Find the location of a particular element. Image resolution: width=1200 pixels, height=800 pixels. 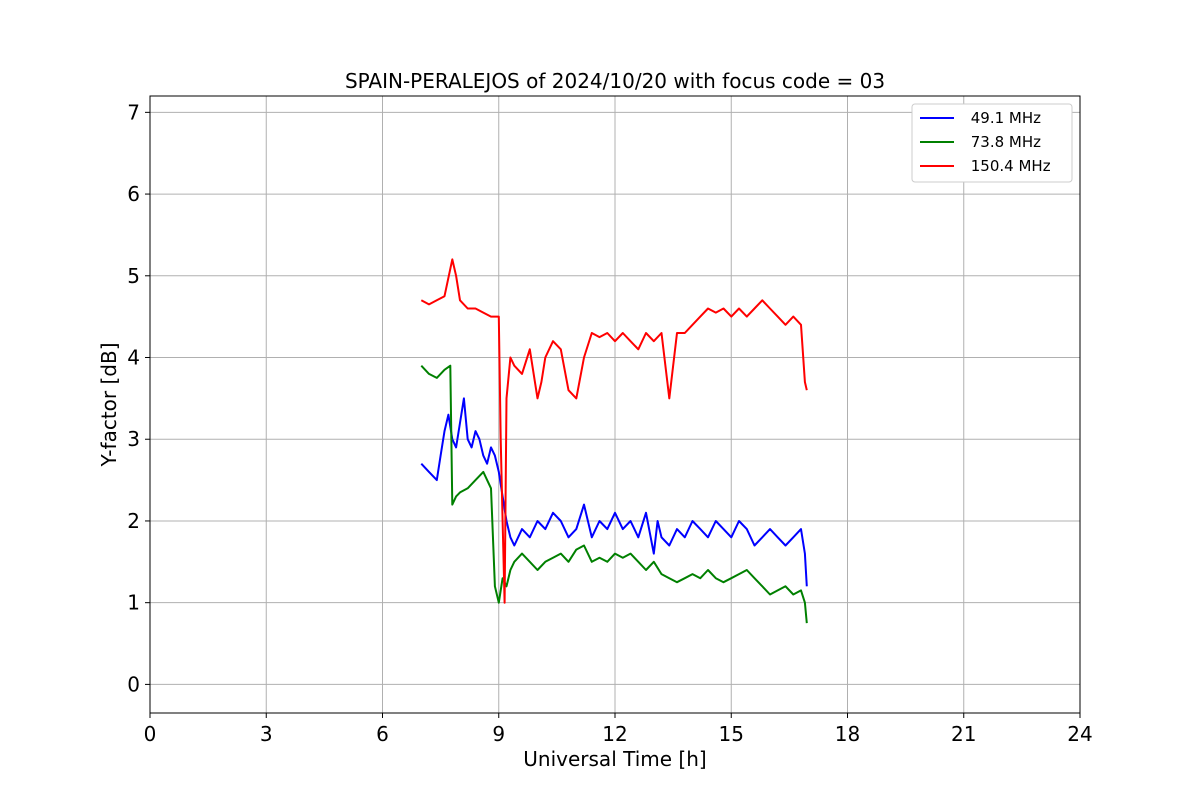

y-tick-label: 2 is located at coordinates (133, 521).